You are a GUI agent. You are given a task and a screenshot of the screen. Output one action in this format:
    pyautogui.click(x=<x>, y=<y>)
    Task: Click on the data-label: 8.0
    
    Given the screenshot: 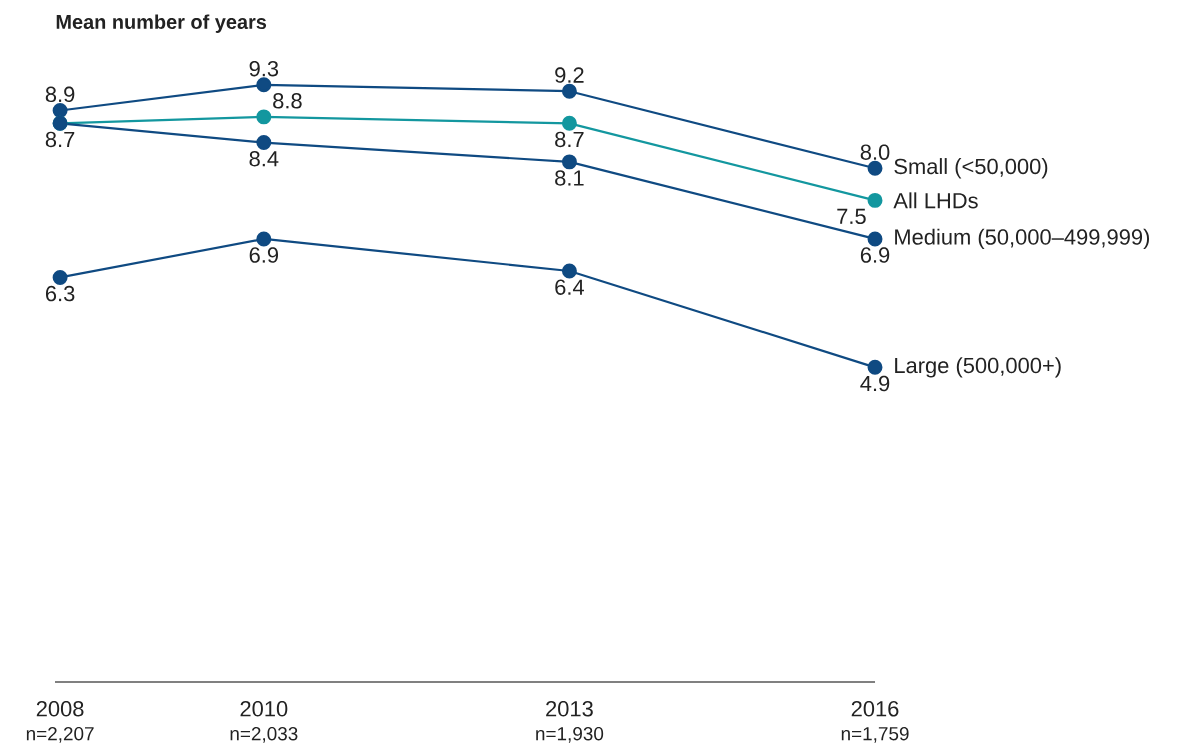 What is the action you would take?
    pyautogui.click(x=875, y=152)
    